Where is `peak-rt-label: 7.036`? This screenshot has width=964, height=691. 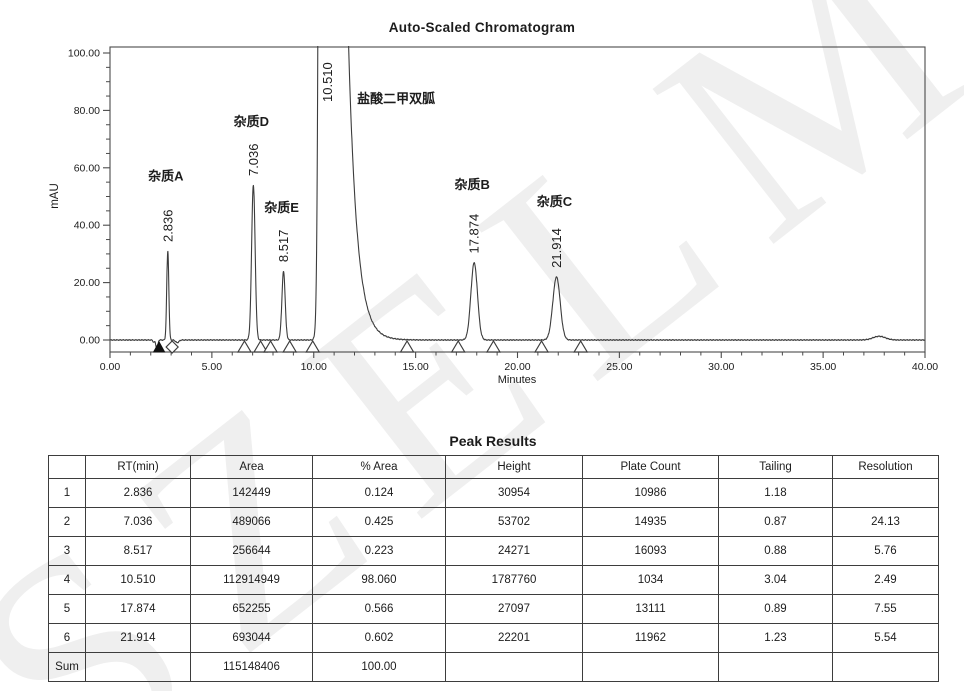
peak-rt-label: 7.036 is located at coordinates (253, 159).